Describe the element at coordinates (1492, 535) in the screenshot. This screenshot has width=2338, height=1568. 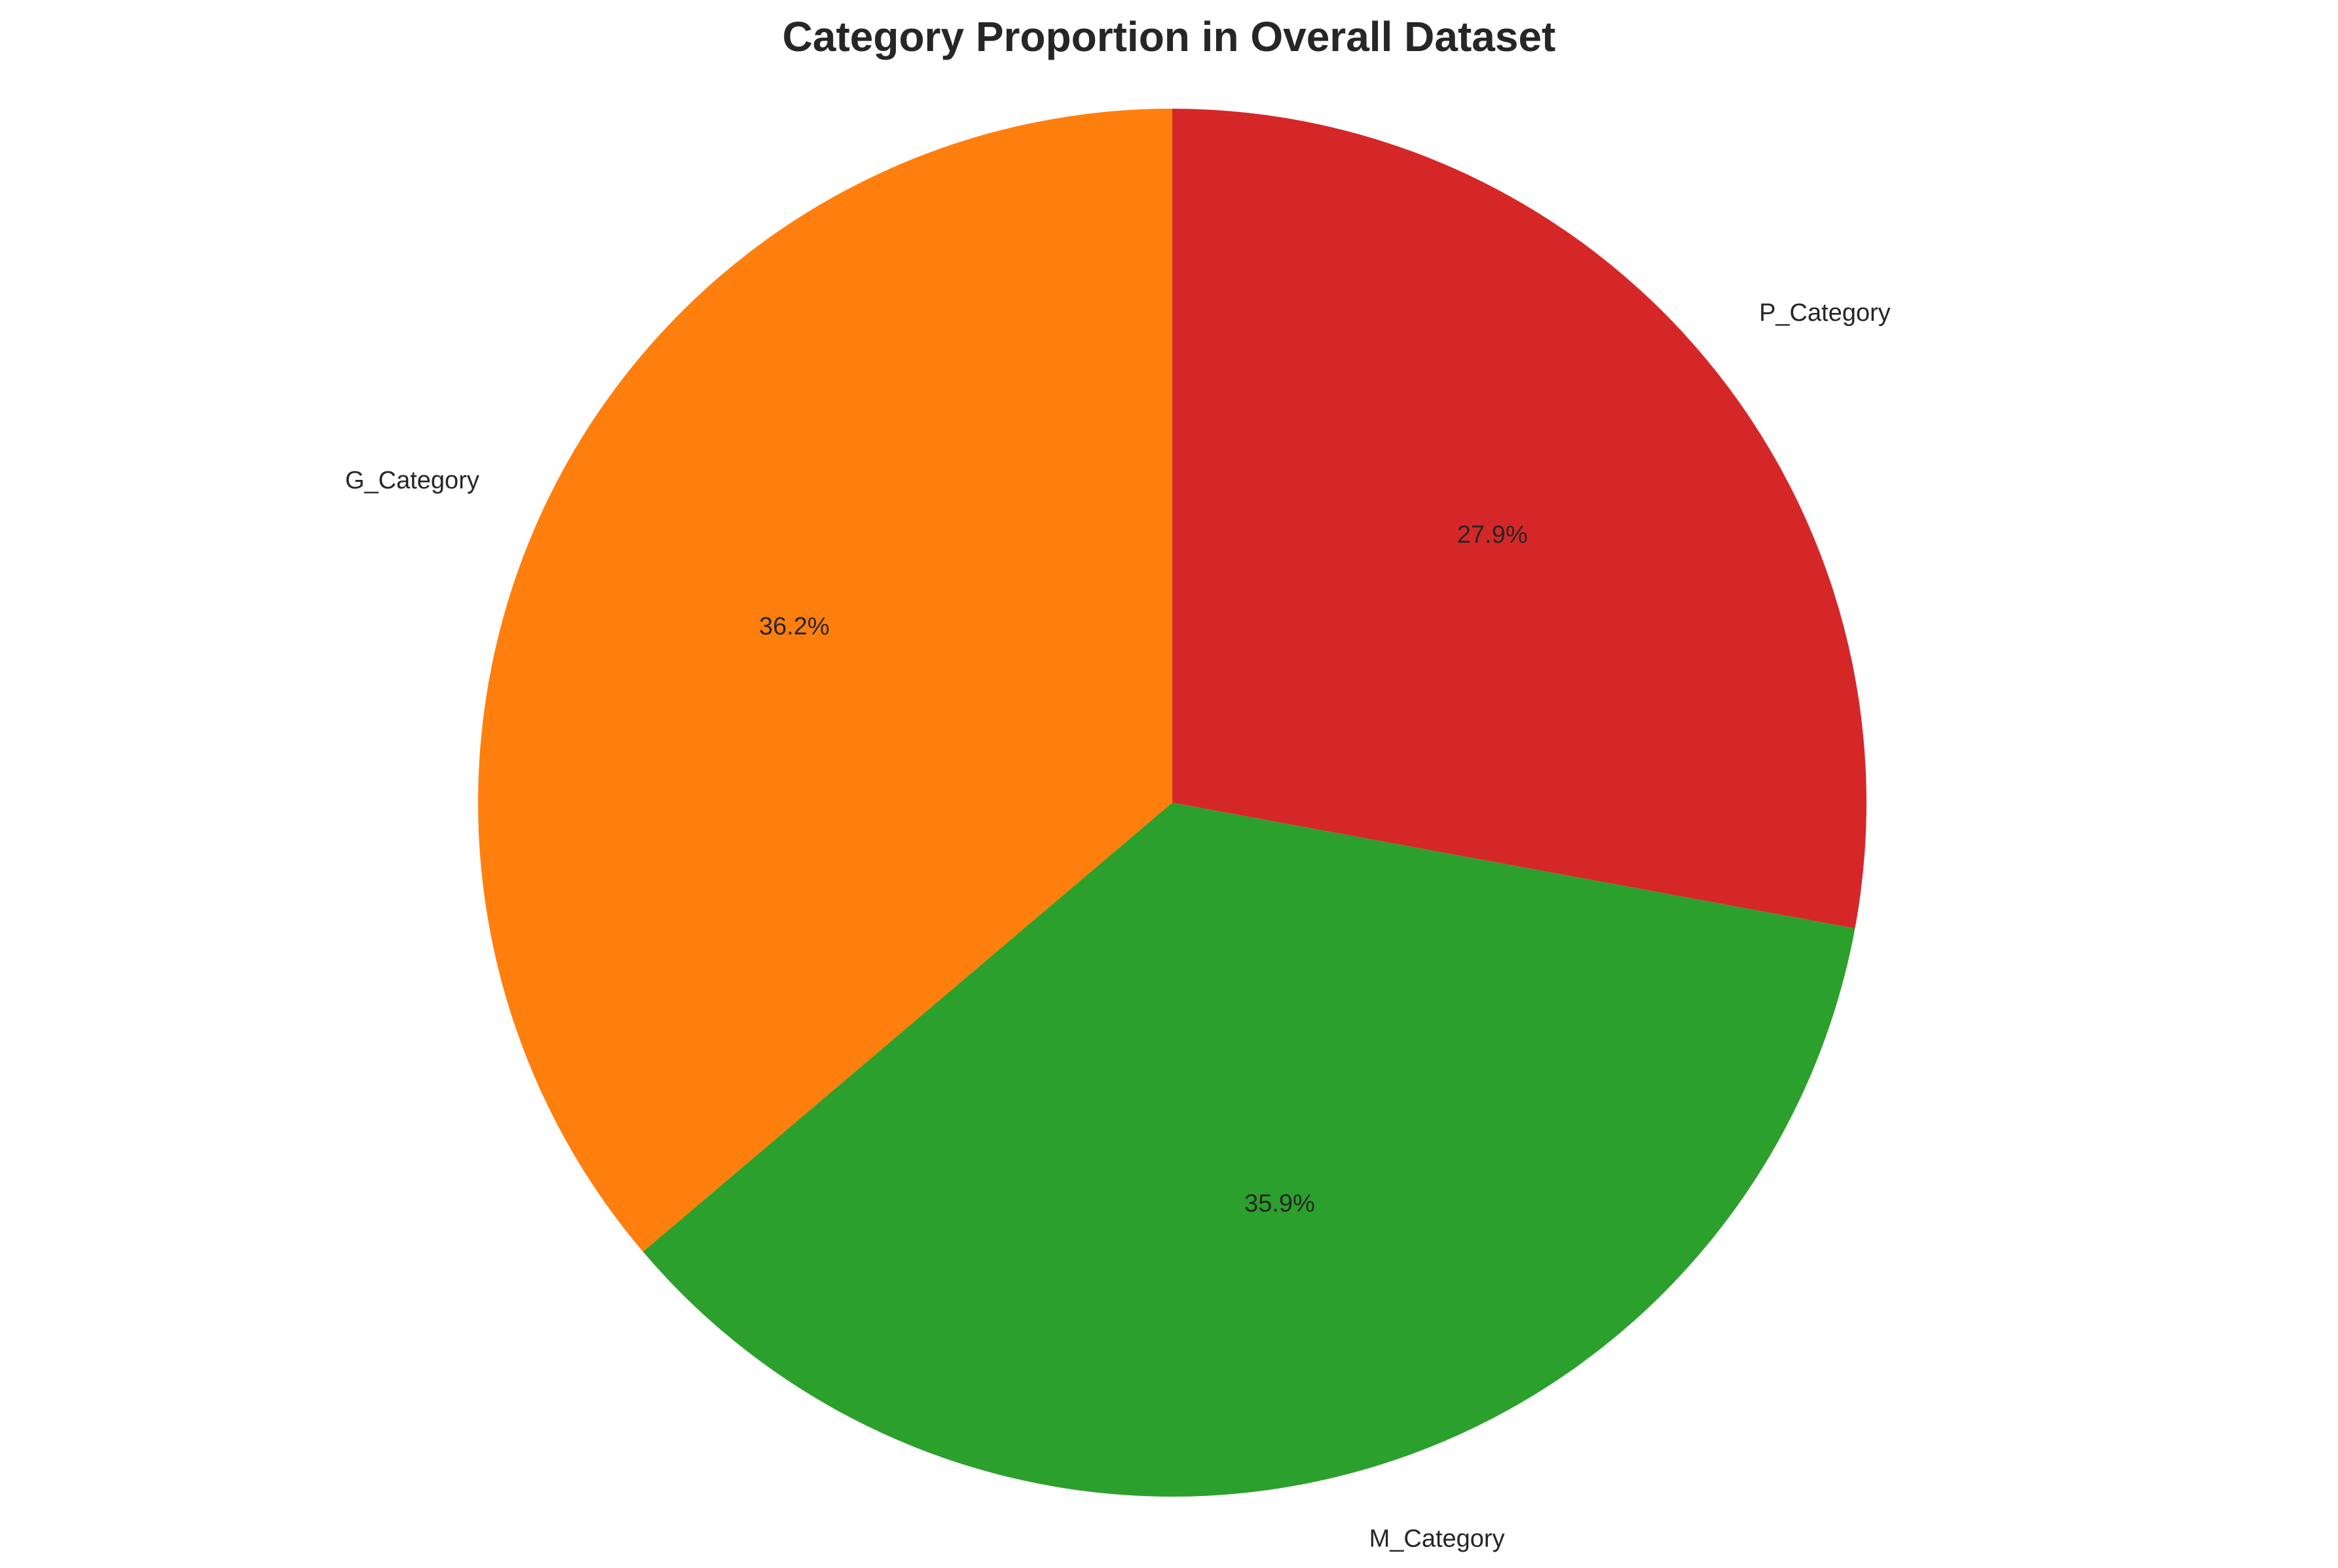
I see `pct-label-p-category: 27.9%` at that location.